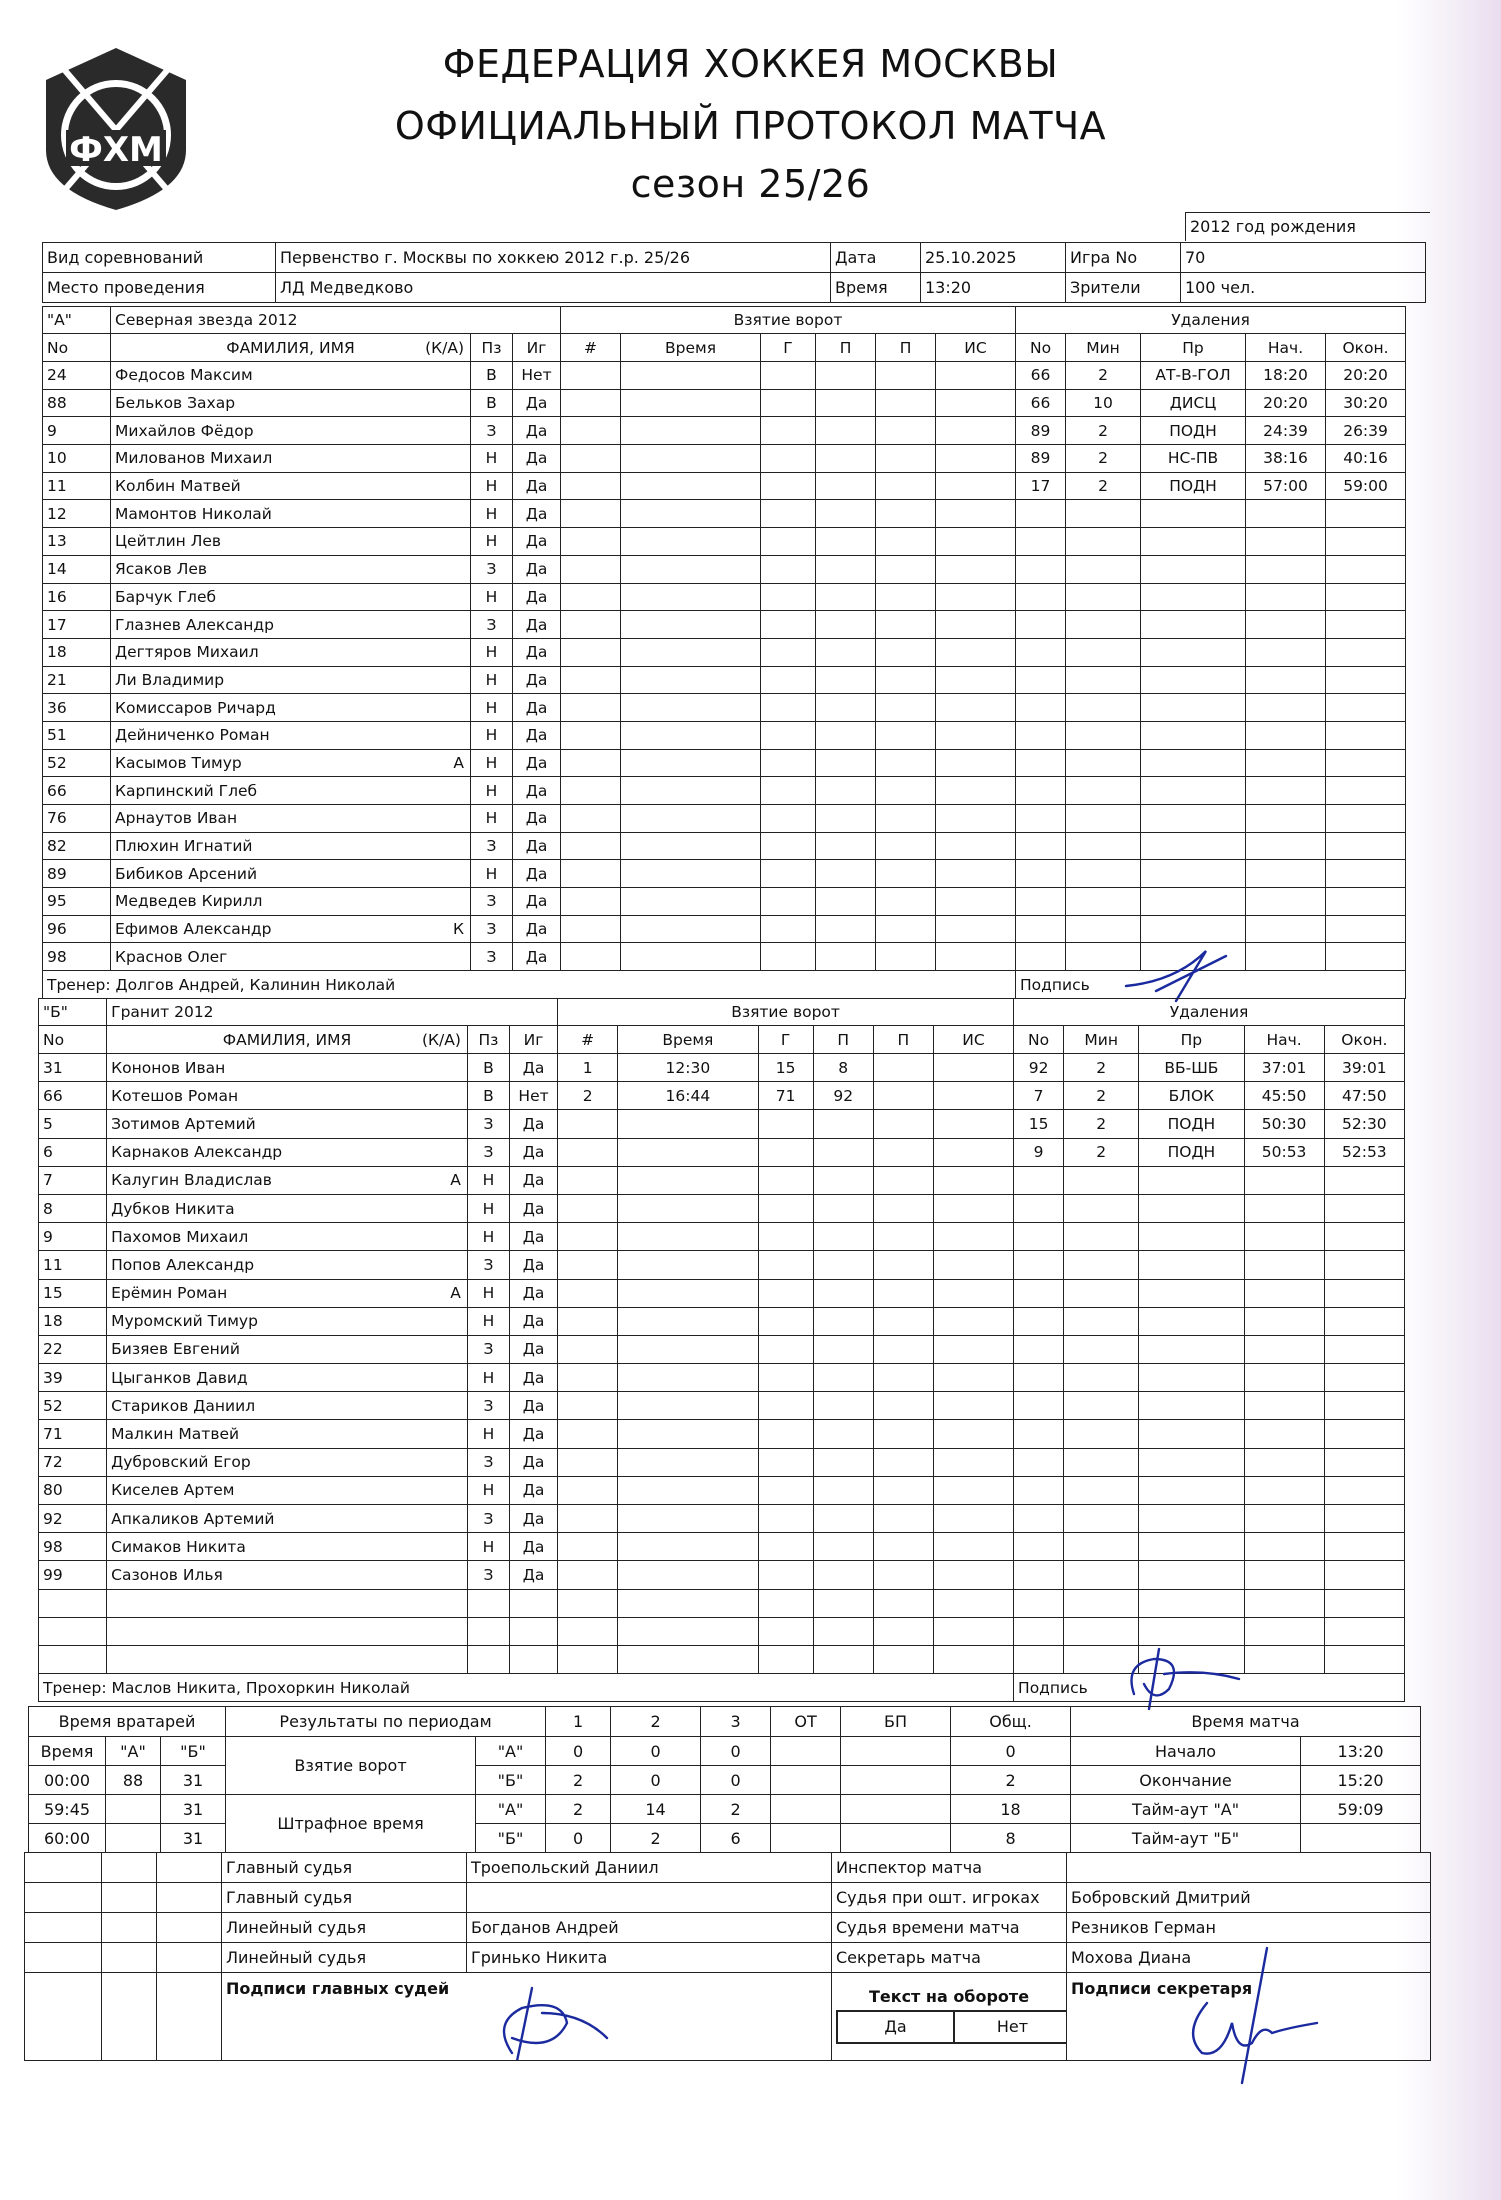  Describe the element at coordinates (187, 652) in the screenshot. I see `player-name-text: Дегтяров Михаил` at that location.